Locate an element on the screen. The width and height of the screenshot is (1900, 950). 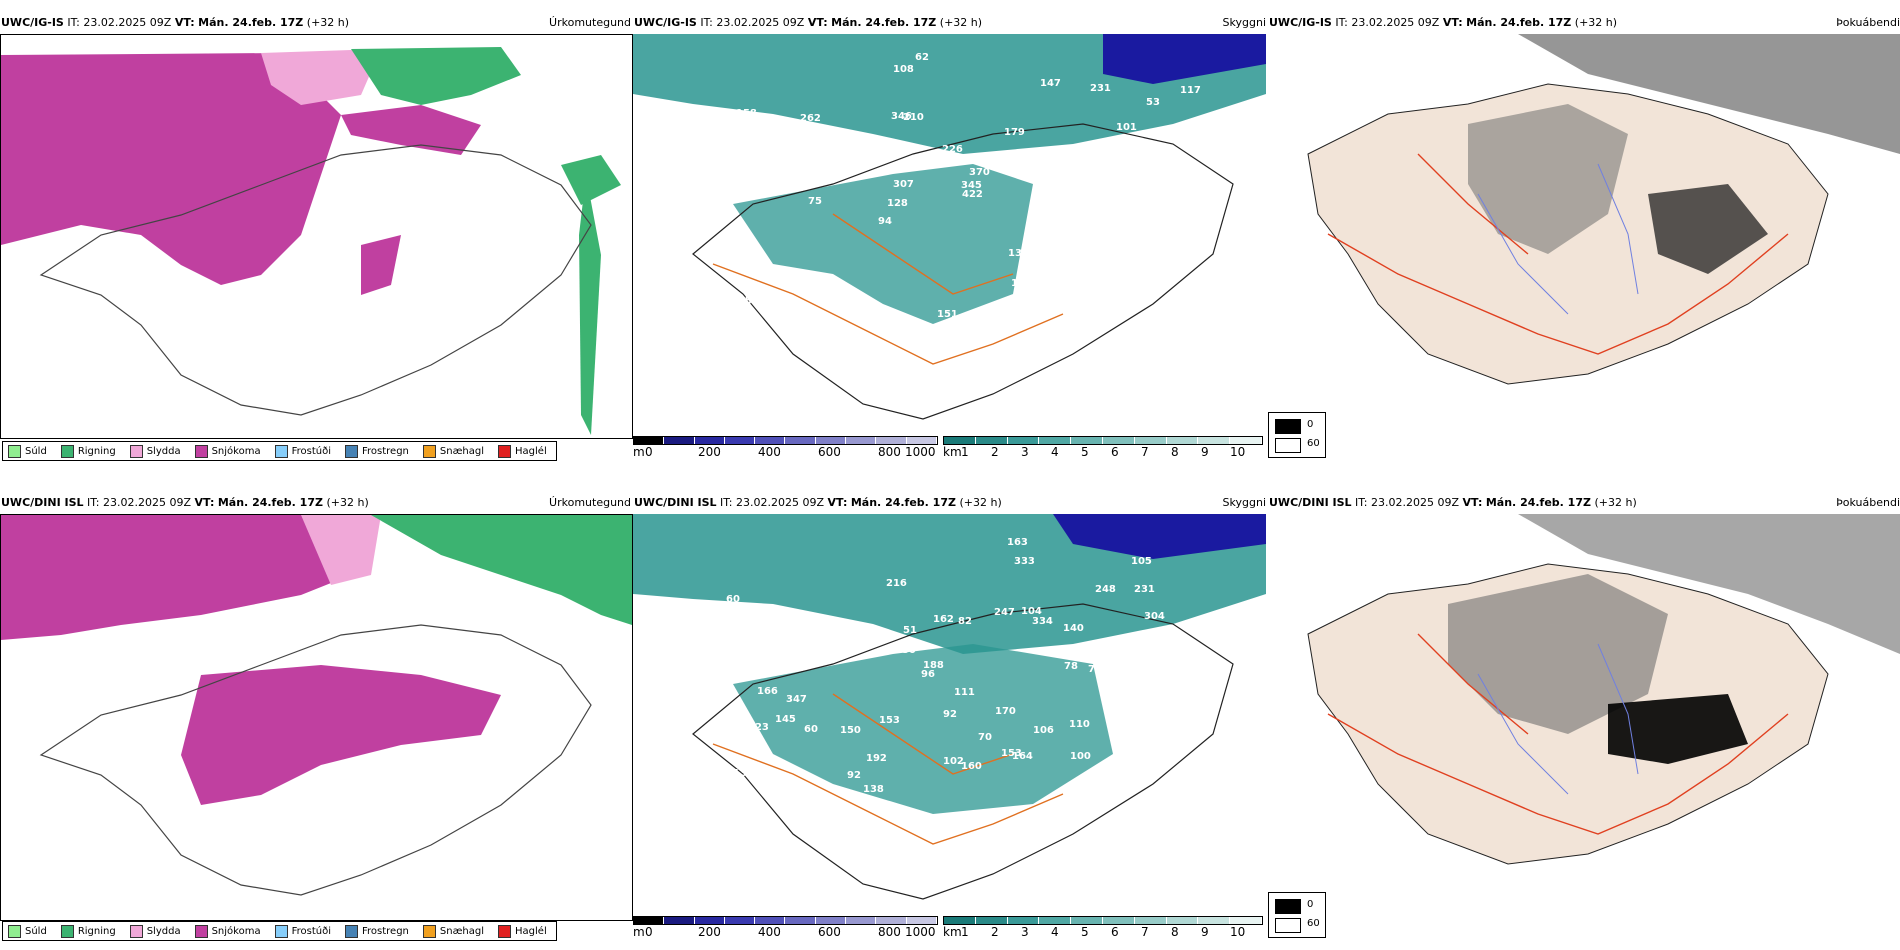
visibility-scale: km 1 2 3 4 5 6 7 8 9 10 is located at coordinates (1103, 930).